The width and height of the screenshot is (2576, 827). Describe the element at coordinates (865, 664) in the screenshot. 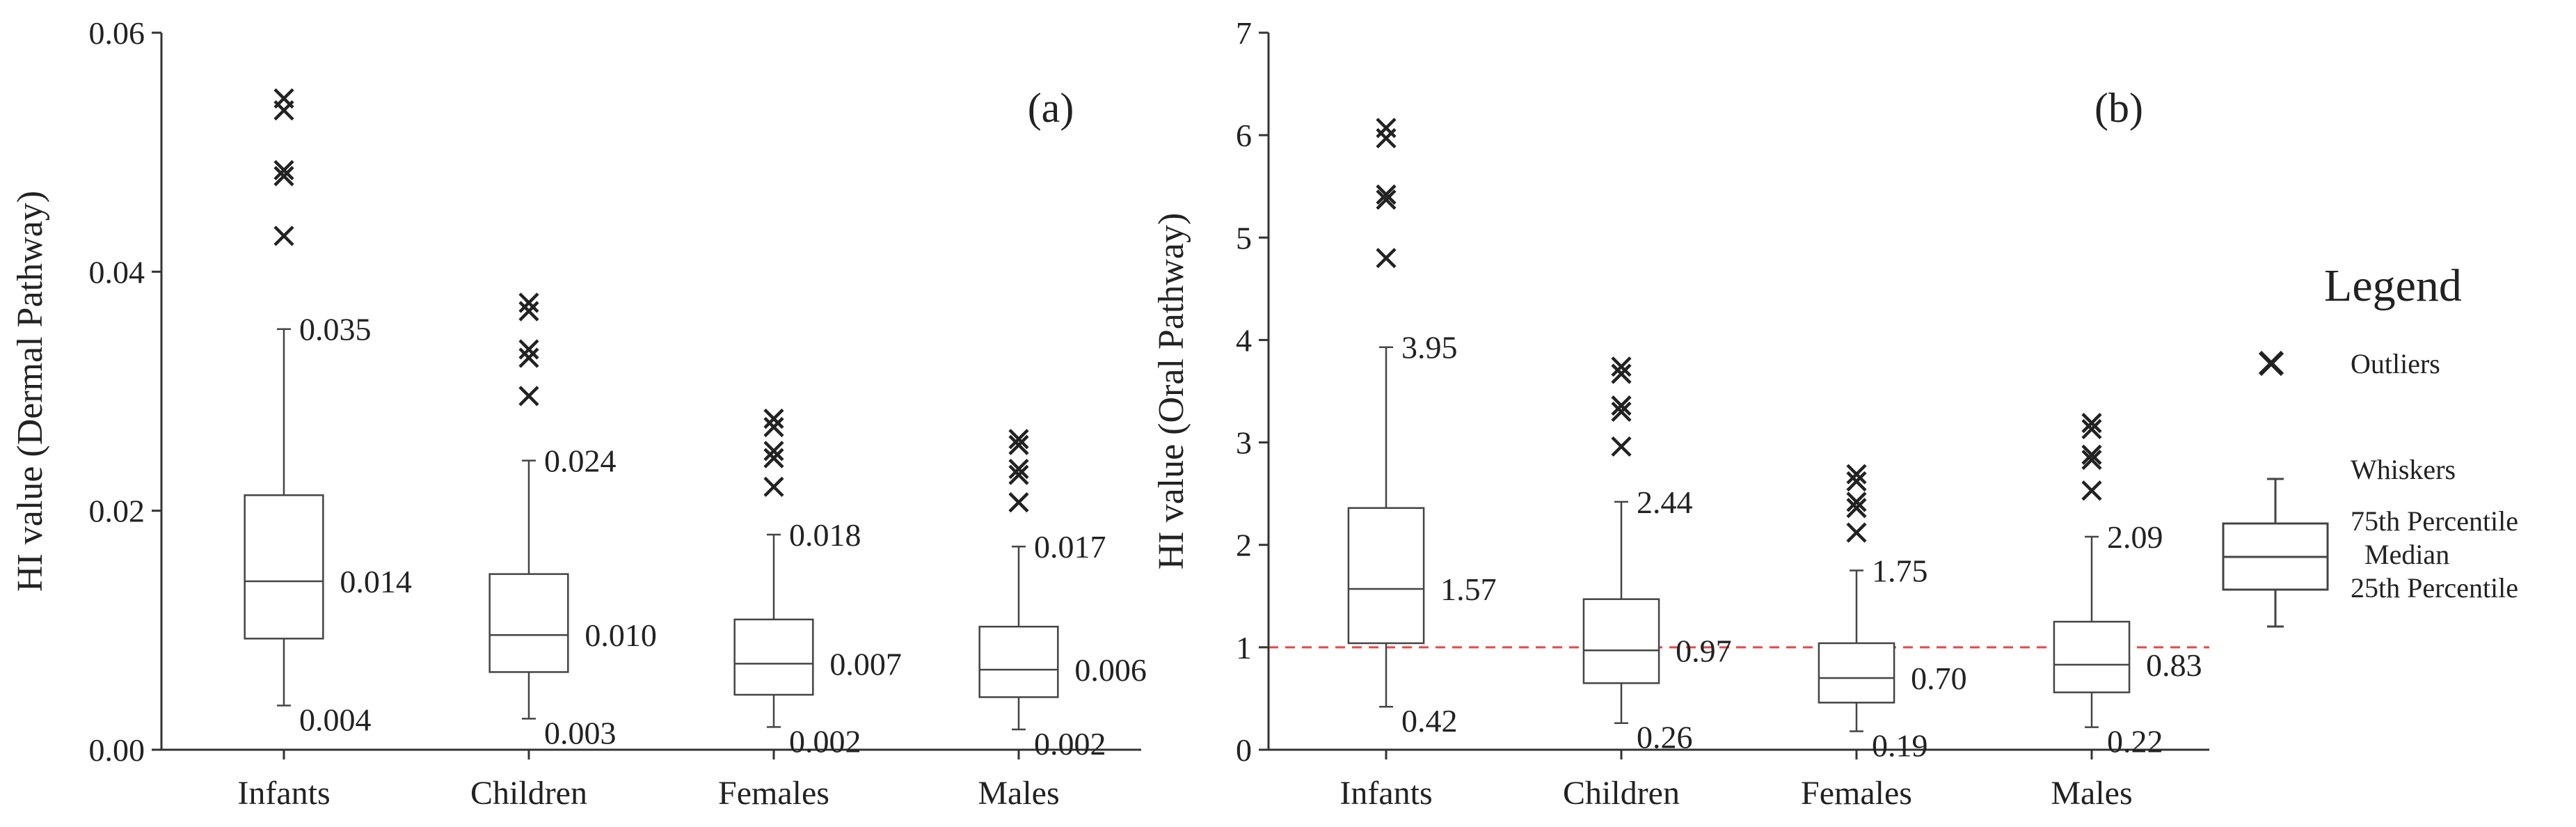

I see `median-value-label: 0.007` at that location.